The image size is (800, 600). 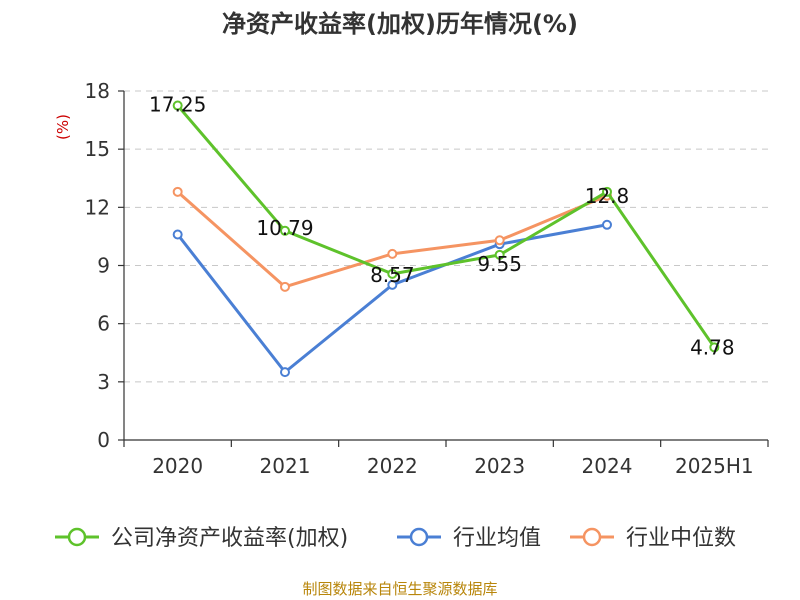 I want to click on y-tick-label-2: 6, so click(x=103, y=324).